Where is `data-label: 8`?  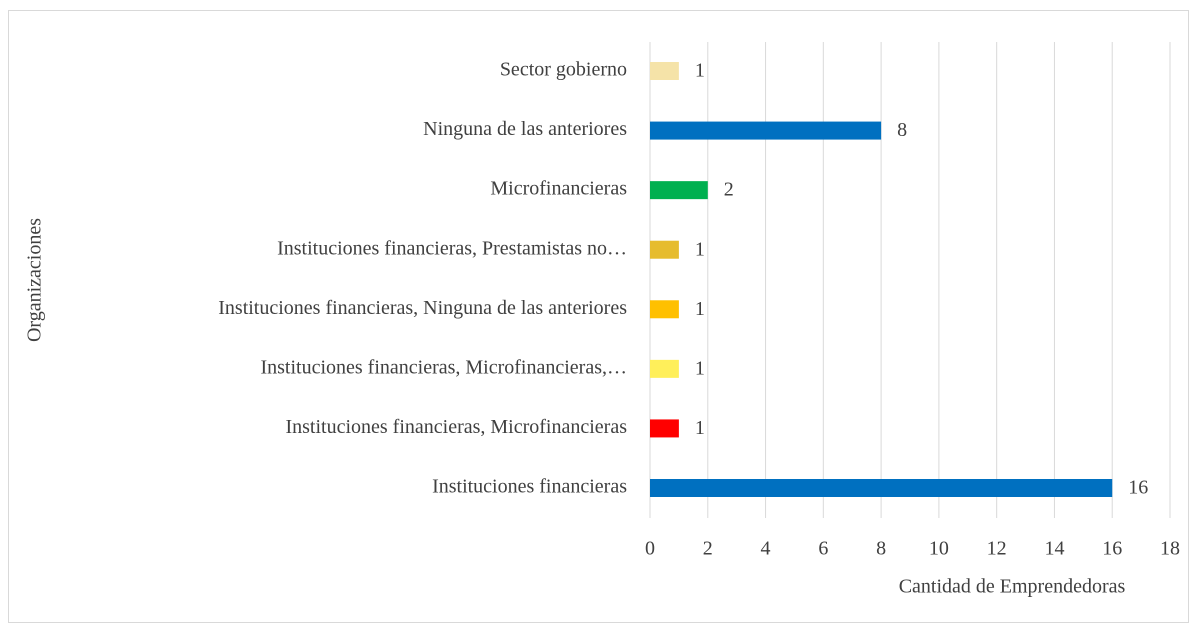
data-label: 8 is located at coordinates (902, 130).